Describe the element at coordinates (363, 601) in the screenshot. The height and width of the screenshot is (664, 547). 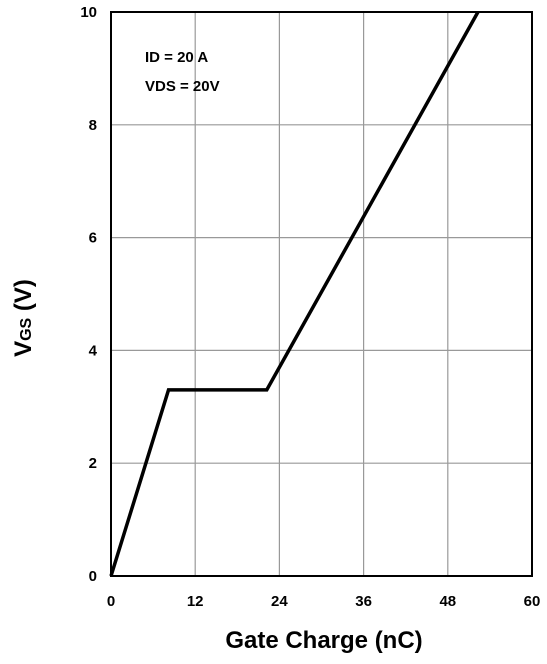
I see `x-tick-label-3: 36` at that location.